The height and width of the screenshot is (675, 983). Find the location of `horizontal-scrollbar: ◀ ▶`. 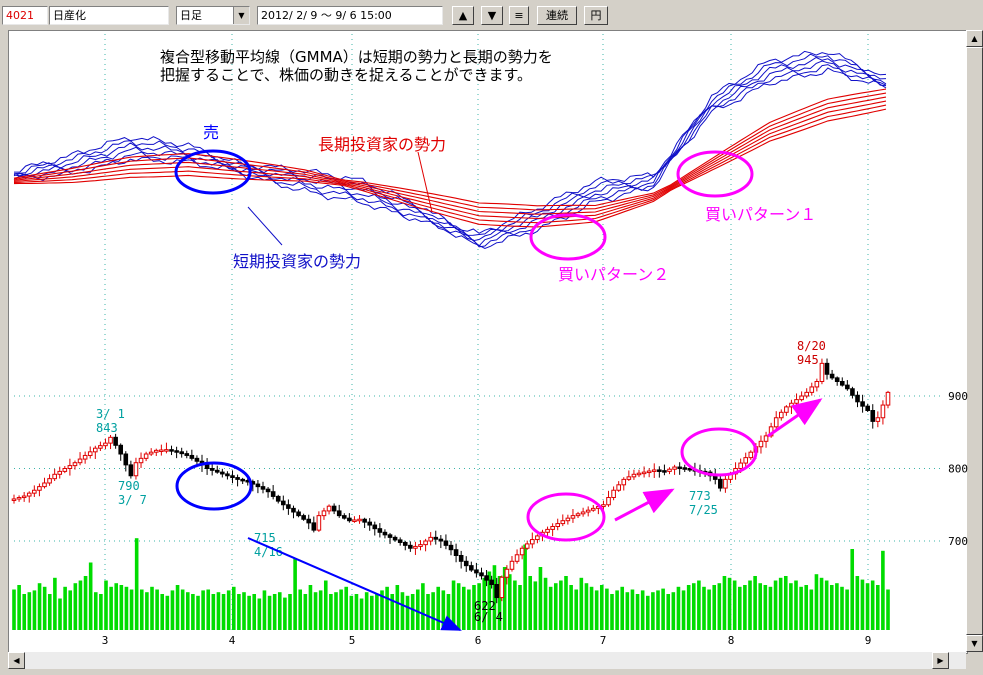

horizontal-scrollbar: ◀ ▶ is located at coordinates (487, 660).